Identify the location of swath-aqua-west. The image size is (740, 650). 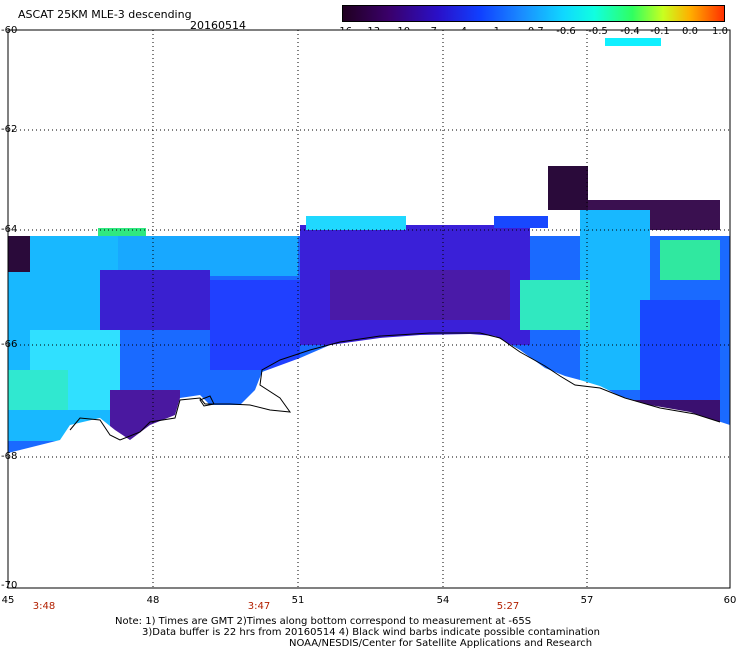
(38, 390).